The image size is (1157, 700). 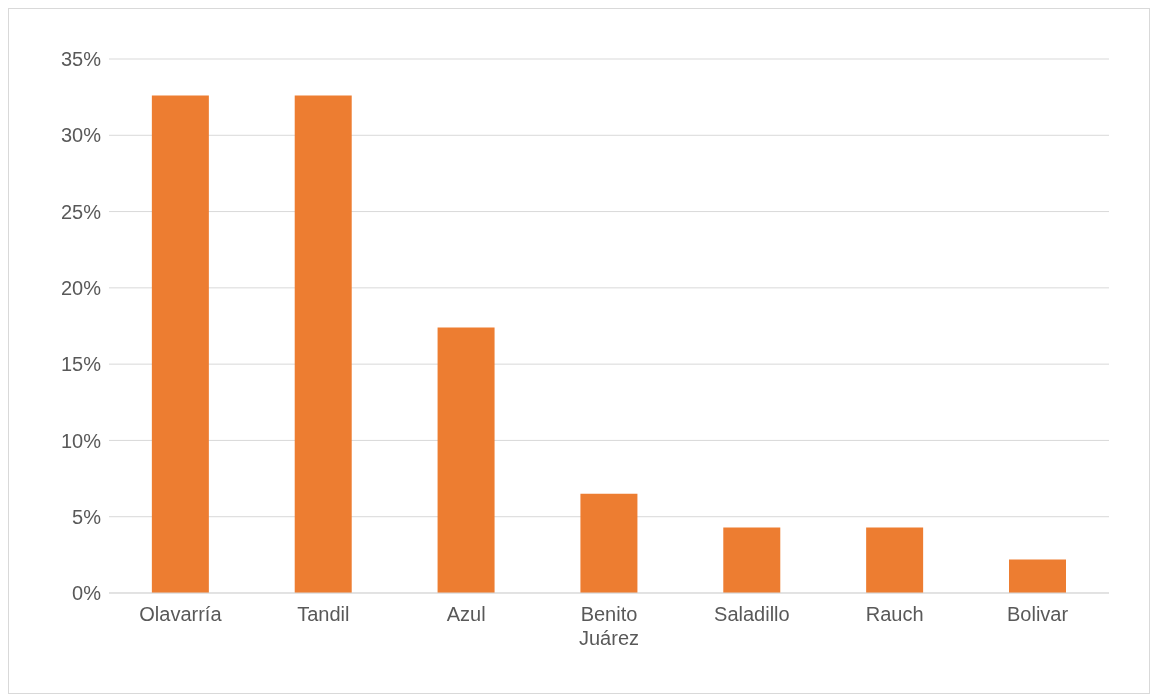 I want to click on y-tick-label: 25%, so click(x=81, y=211).